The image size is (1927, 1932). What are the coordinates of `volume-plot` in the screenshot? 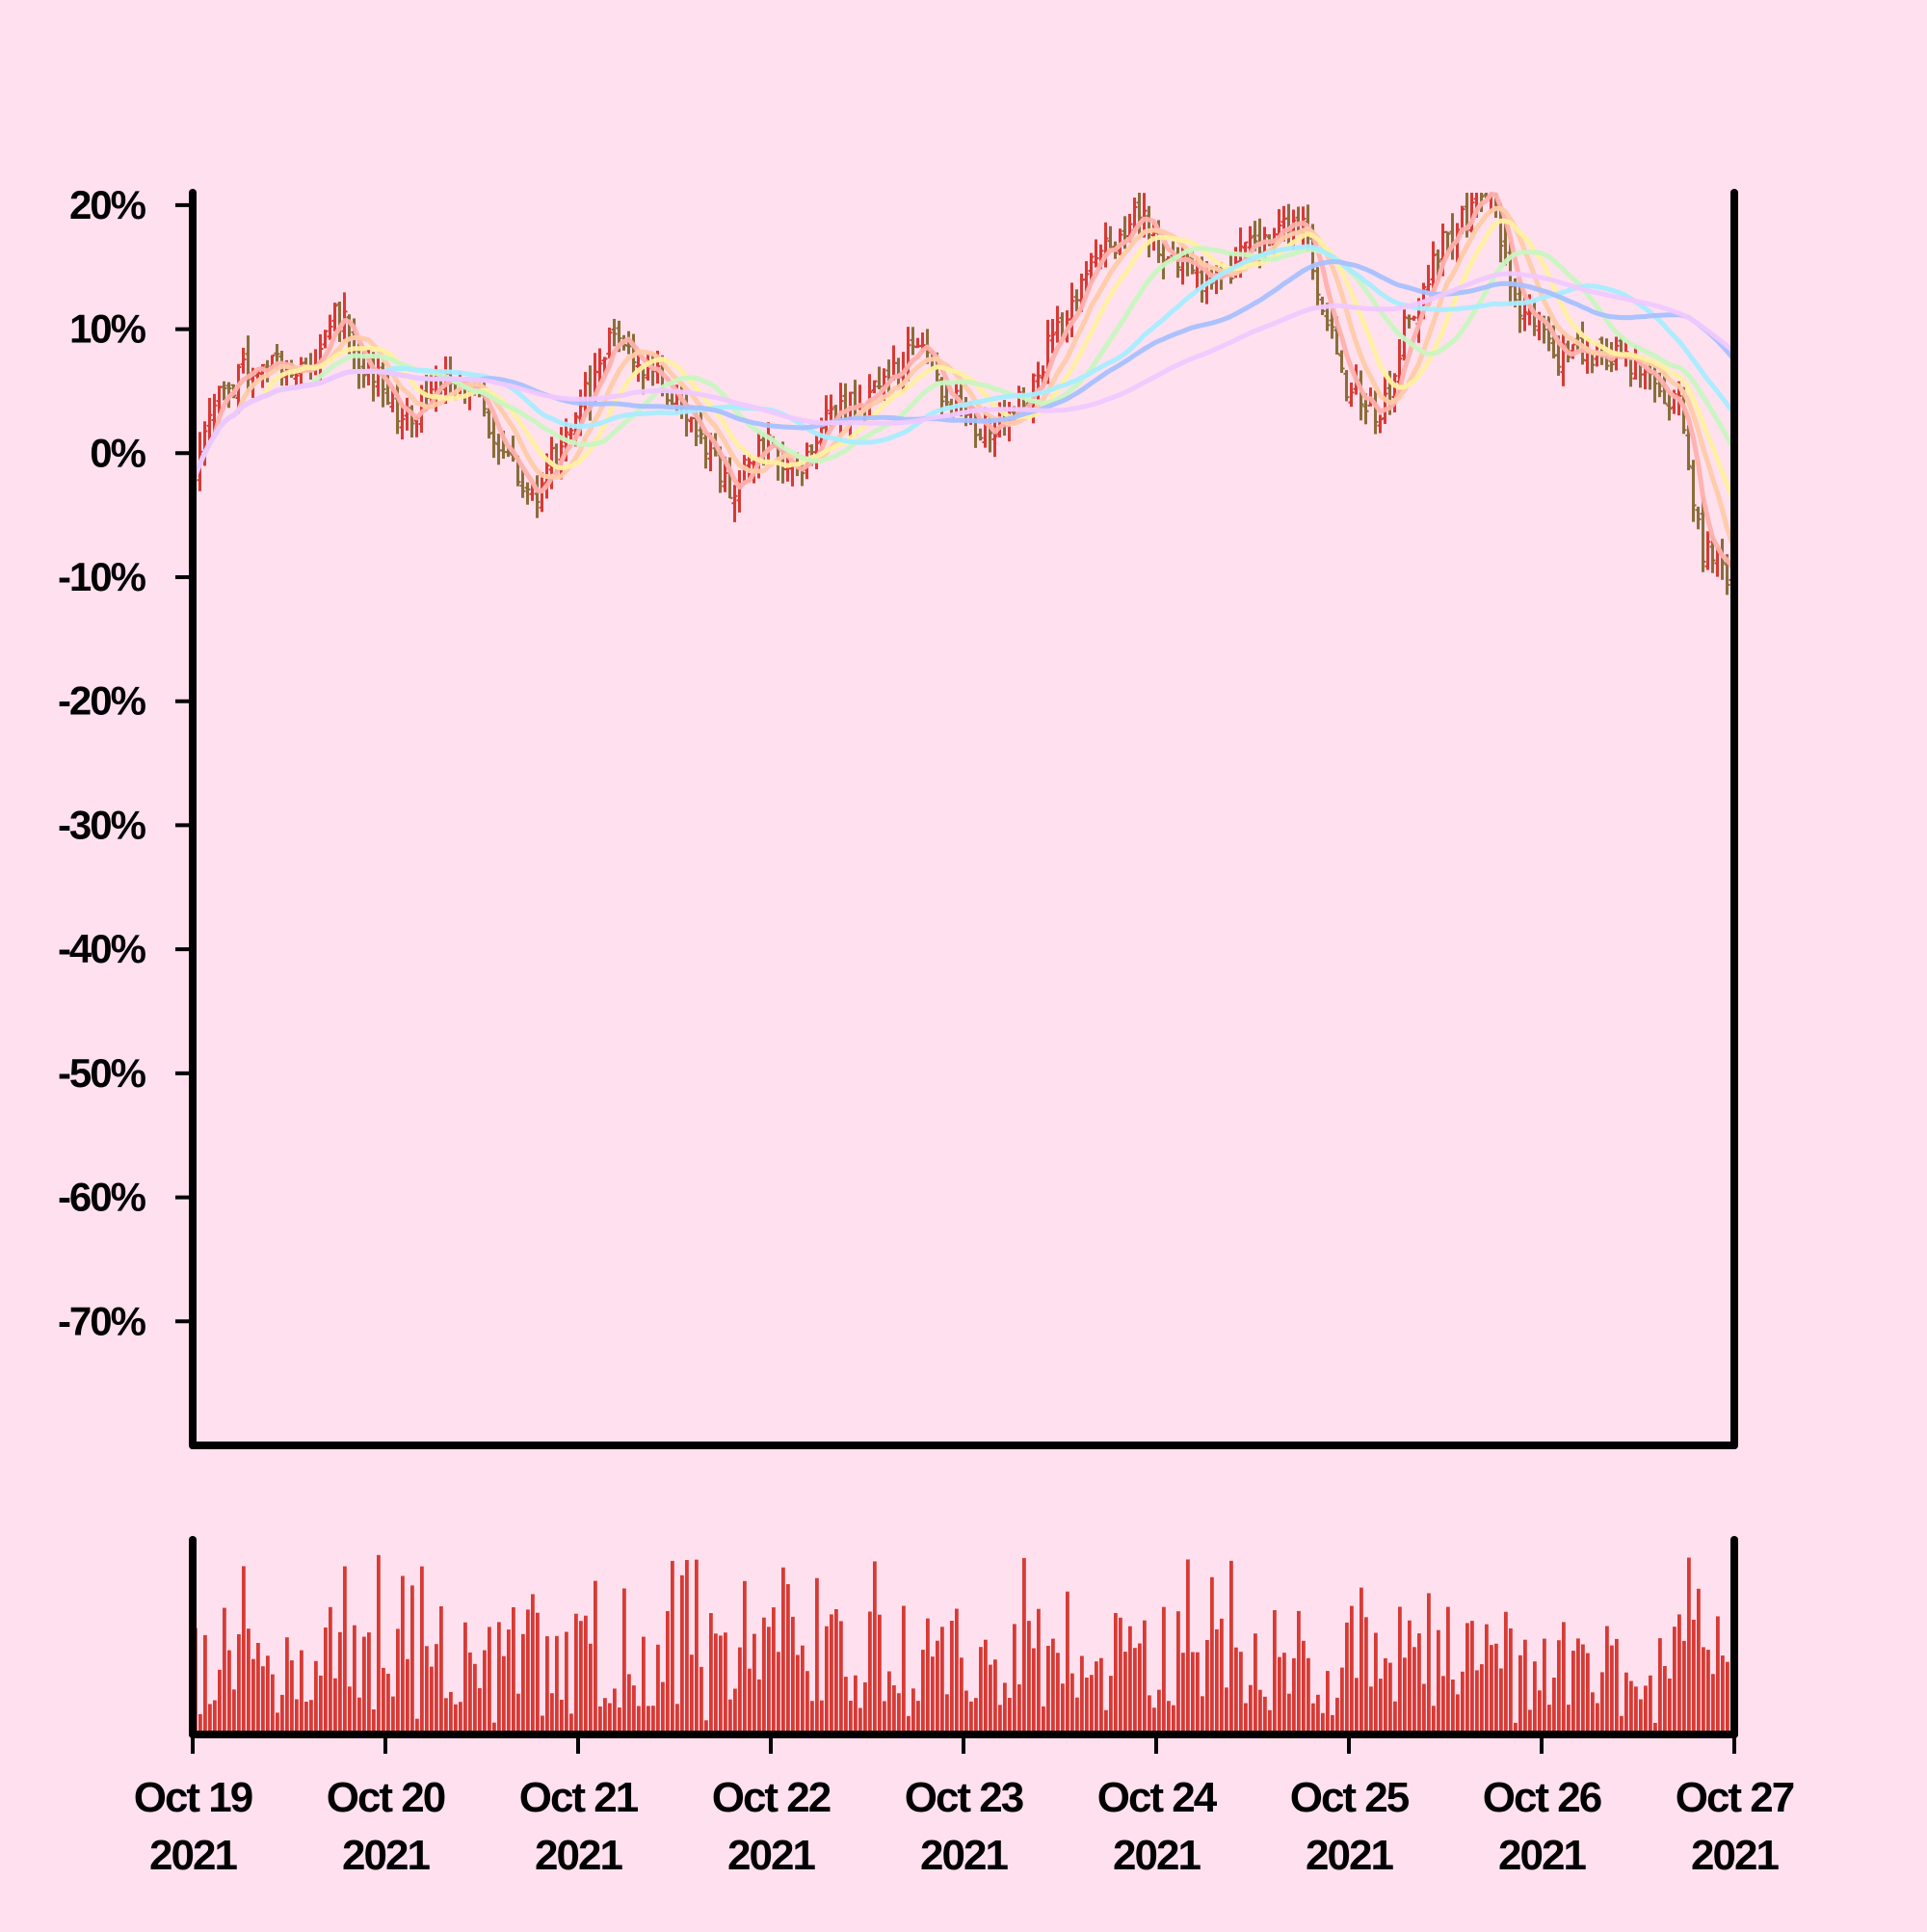 It's located at (964, 1644).